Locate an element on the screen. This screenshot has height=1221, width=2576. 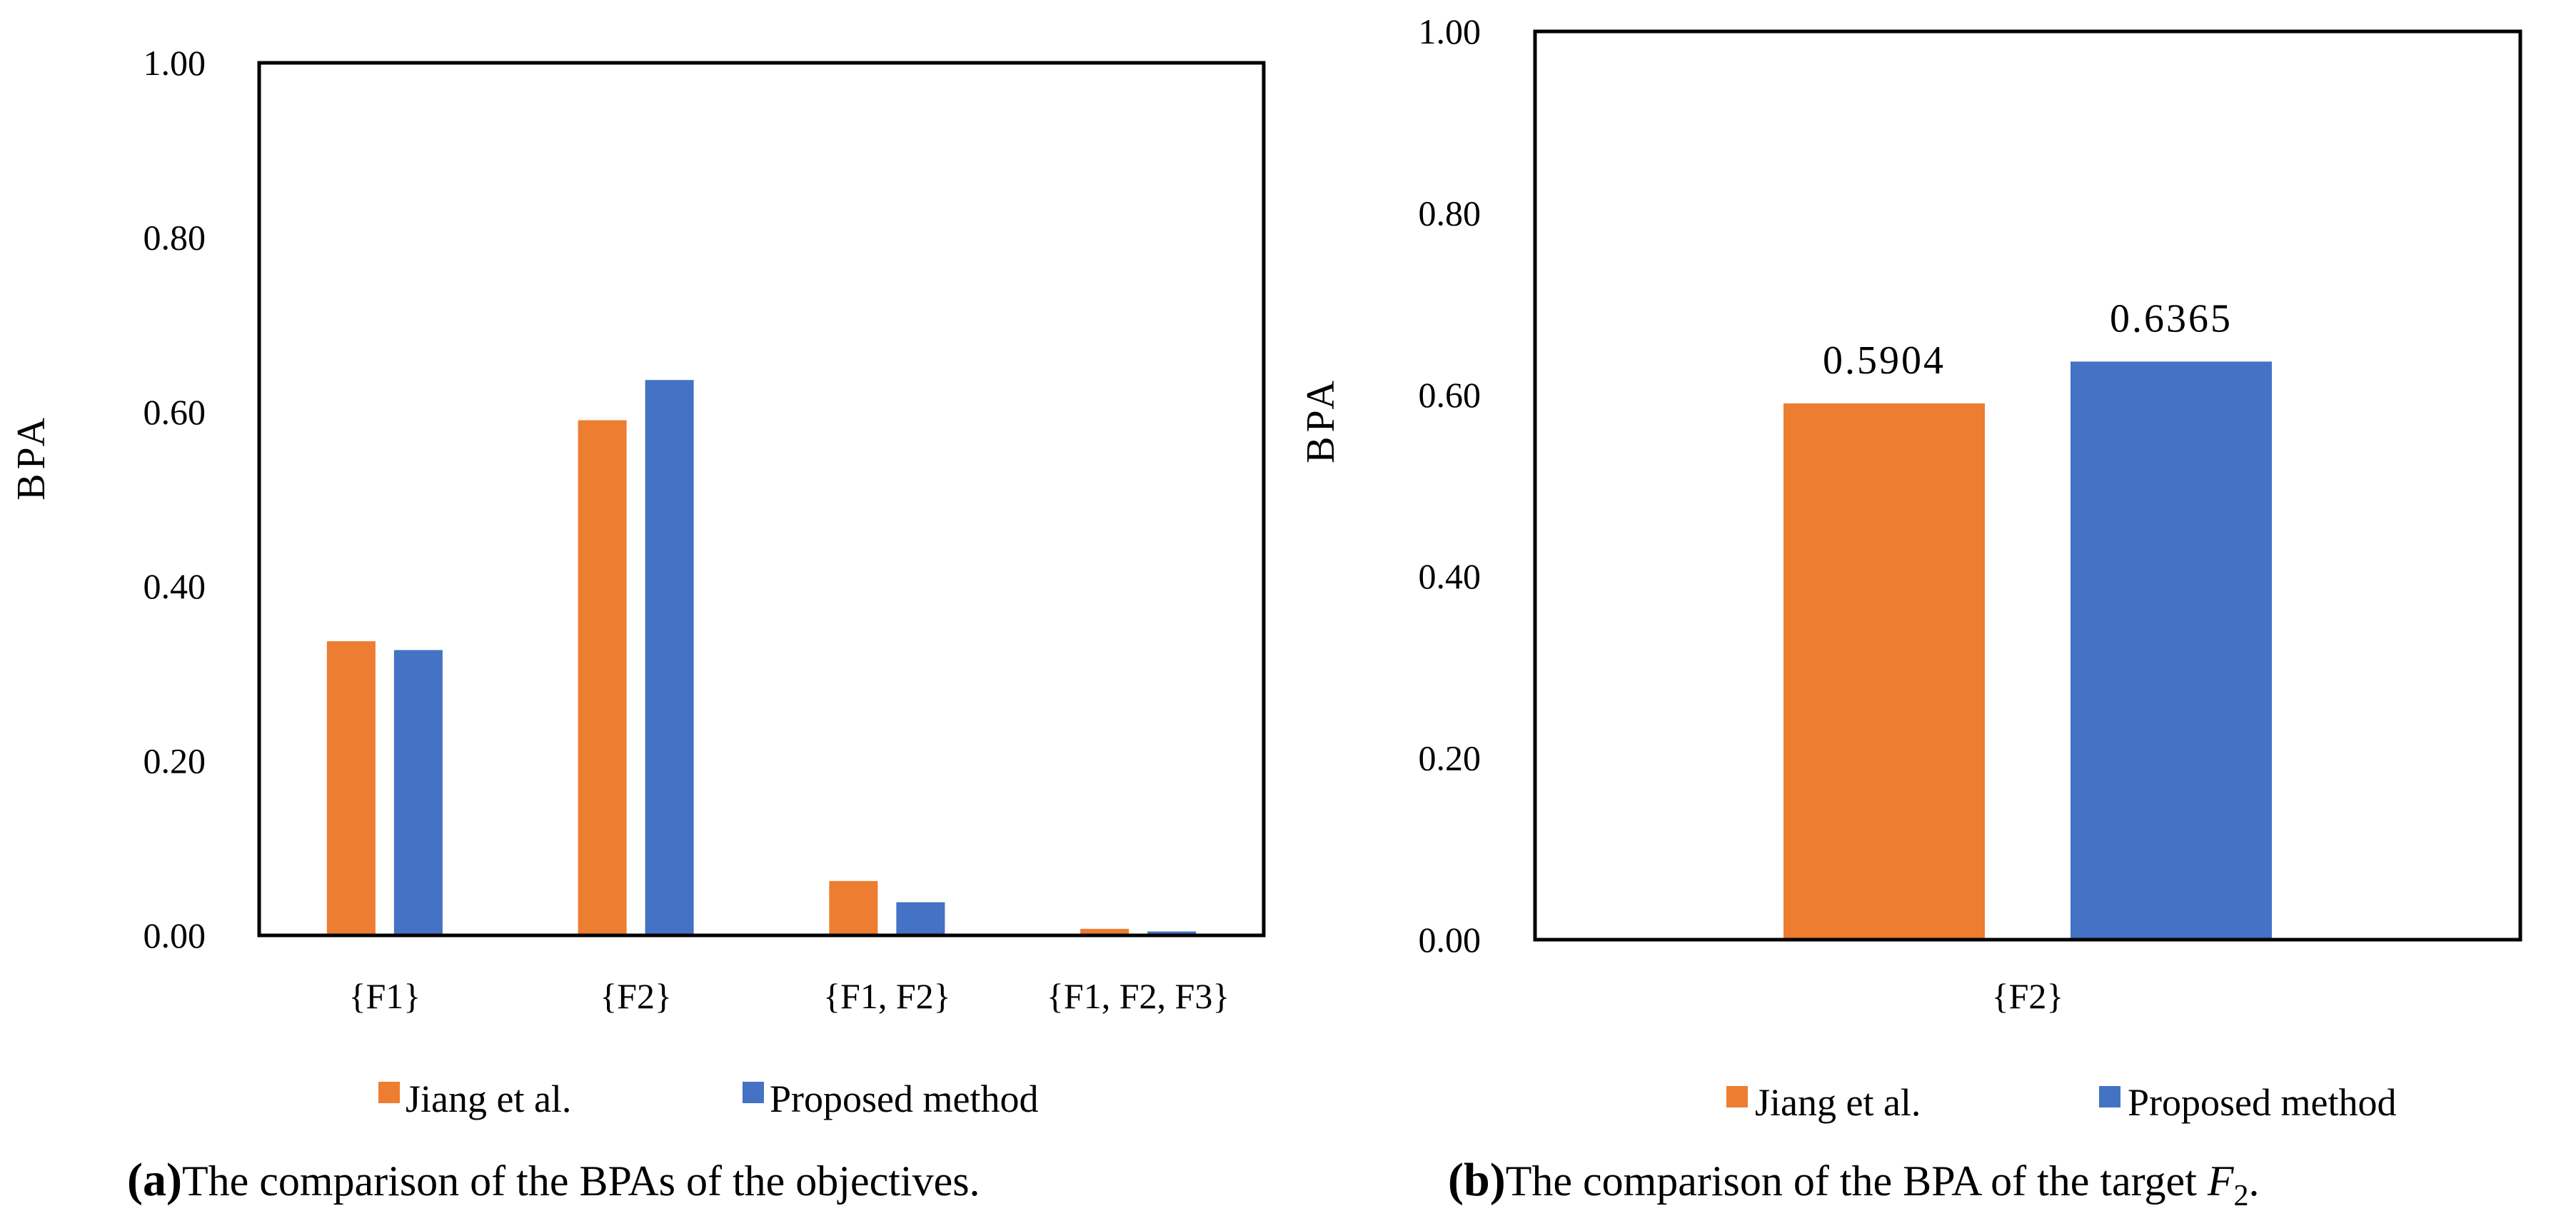
bar-proposed is located at coordinates (2171, 650).